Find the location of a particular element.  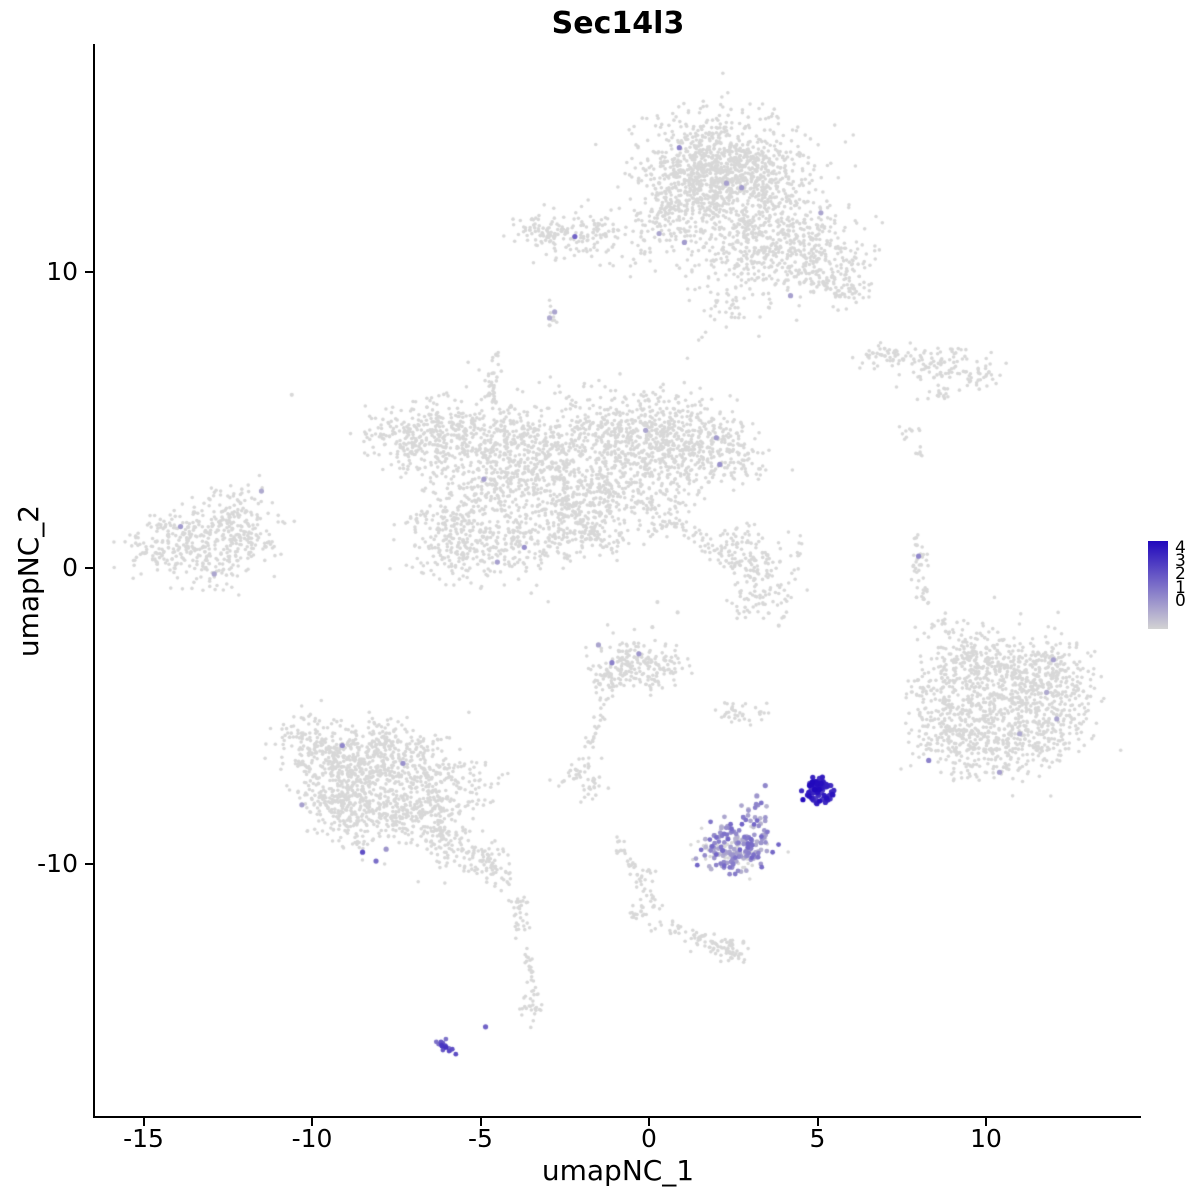

x-tick-label: 0 is located at coordinates (649, 1138).